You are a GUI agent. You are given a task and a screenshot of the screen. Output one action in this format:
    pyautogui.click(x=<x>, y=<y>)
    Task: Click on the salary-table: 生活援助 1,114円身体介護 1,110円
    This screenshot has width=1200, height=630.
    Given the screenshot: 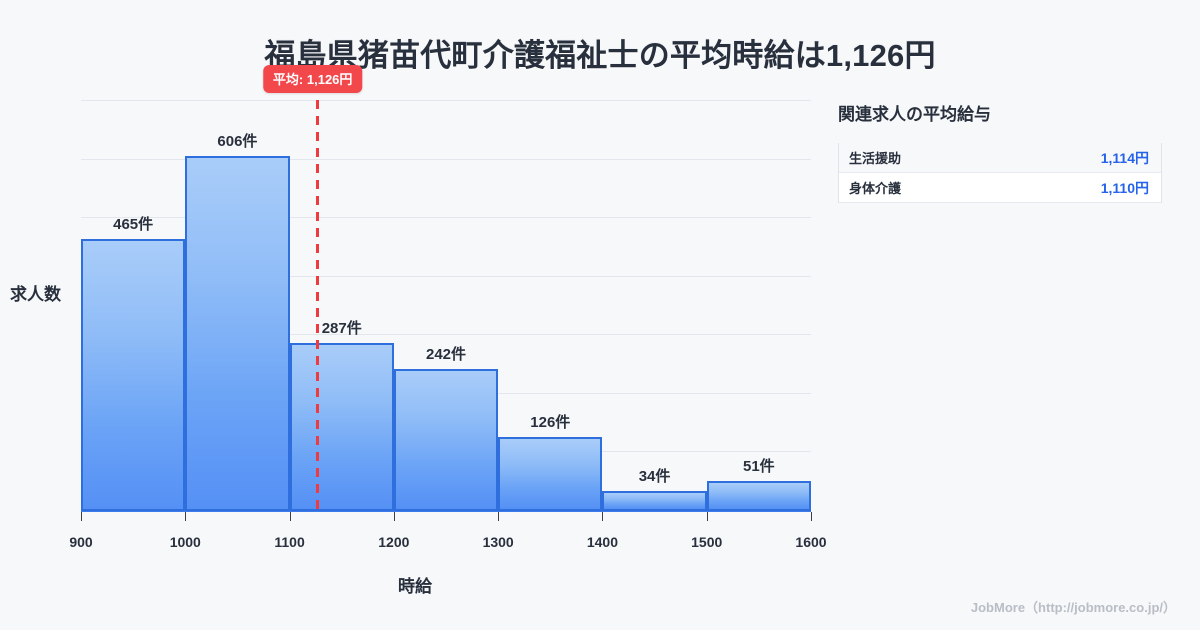 What is the action you would take?
    pyautogui.click(x=1000, y=173)
    